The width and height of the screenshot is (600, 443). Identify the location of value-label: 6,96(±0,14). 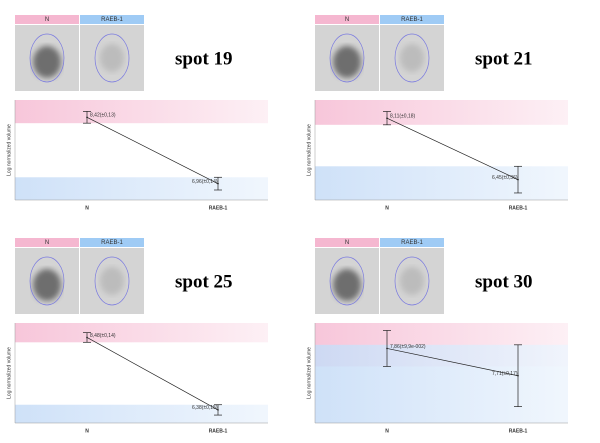
(205, 182).